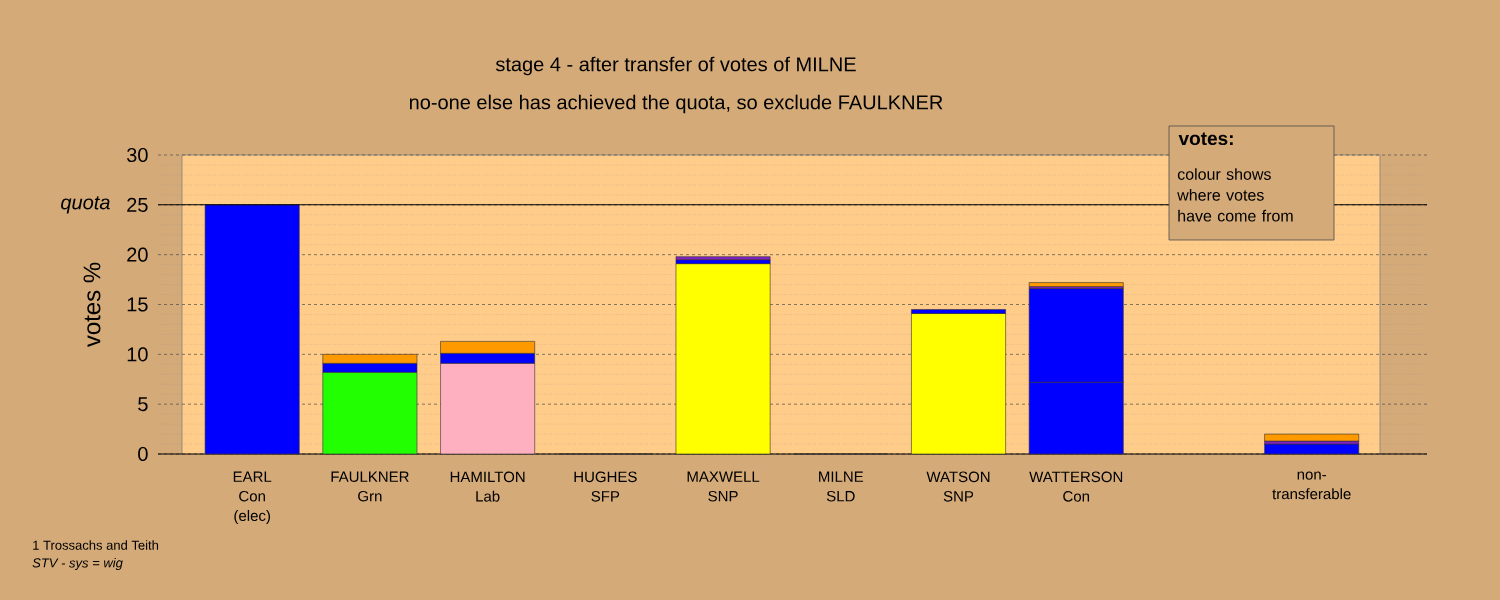 The image size is (1500, 600). Describe the element at coordinates (137, 304) in the screenshot. I see `y-tick-label: 15` at that location.